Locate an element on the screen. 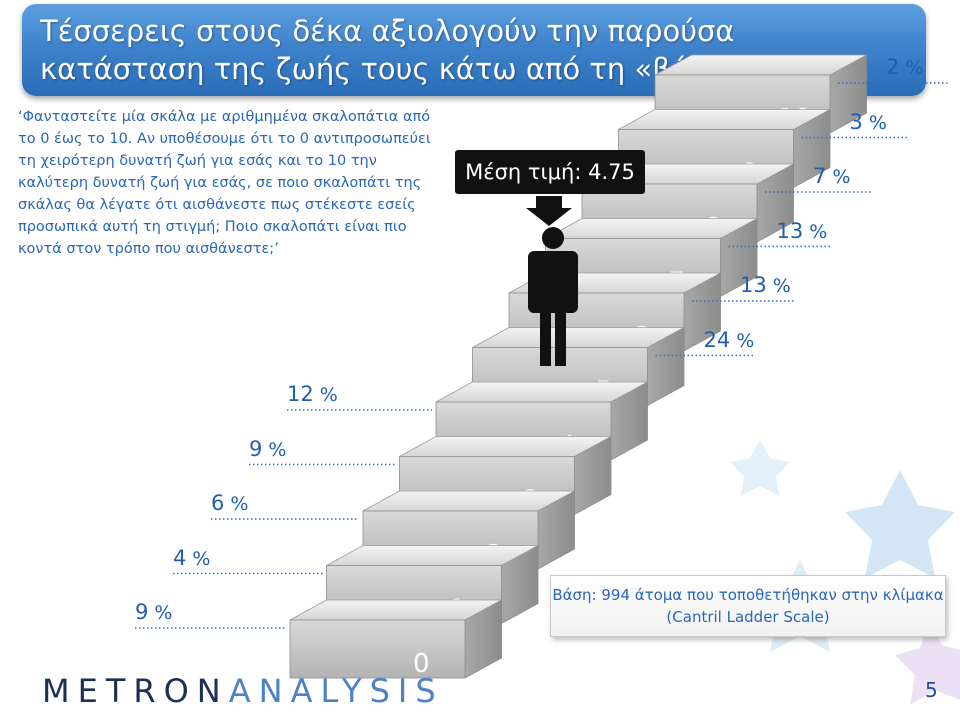  percent-value: 24 is located at coordinates (717, 339).